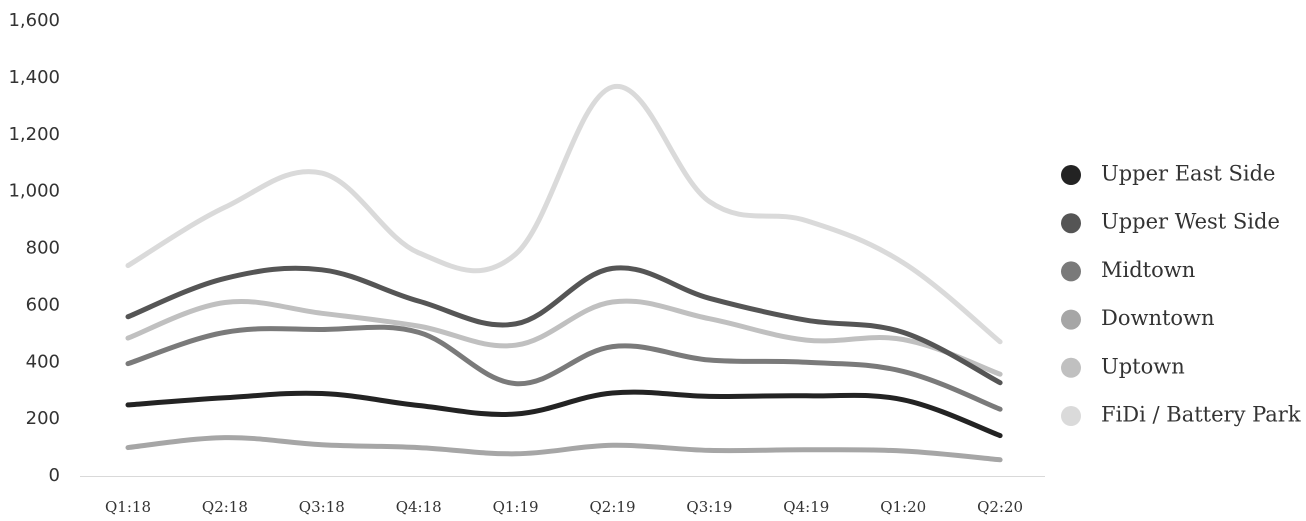  What do you see at coordinates (613, 507) in the screenshot?
I see `x-tick-label: Q2:19` at bounding box center [613, 507].